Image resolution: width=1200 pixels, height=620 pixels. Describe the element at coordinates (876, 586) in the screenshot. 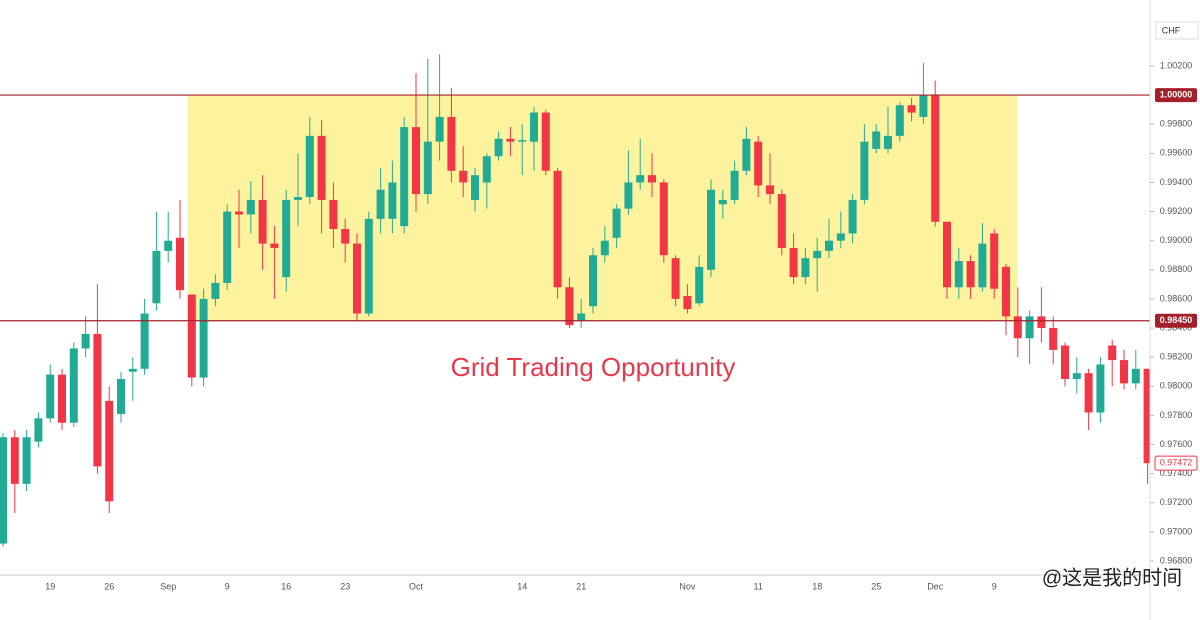

I see `x-tick-label: 25` at that location.